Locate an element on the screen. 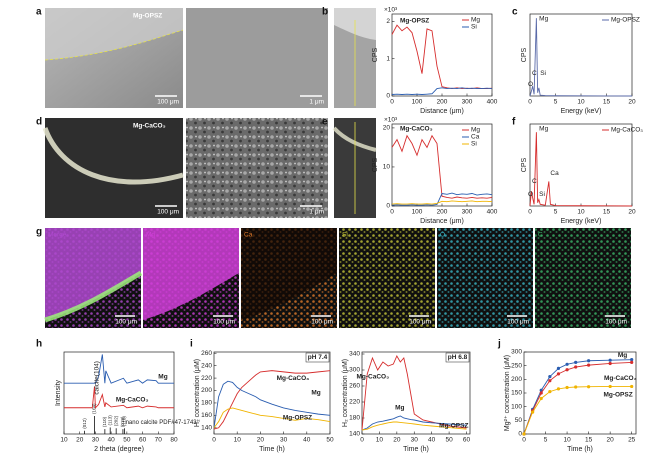 The height and width of the screenshot is (462, 668). annotation: Ca is located at coordinates (554, 173).